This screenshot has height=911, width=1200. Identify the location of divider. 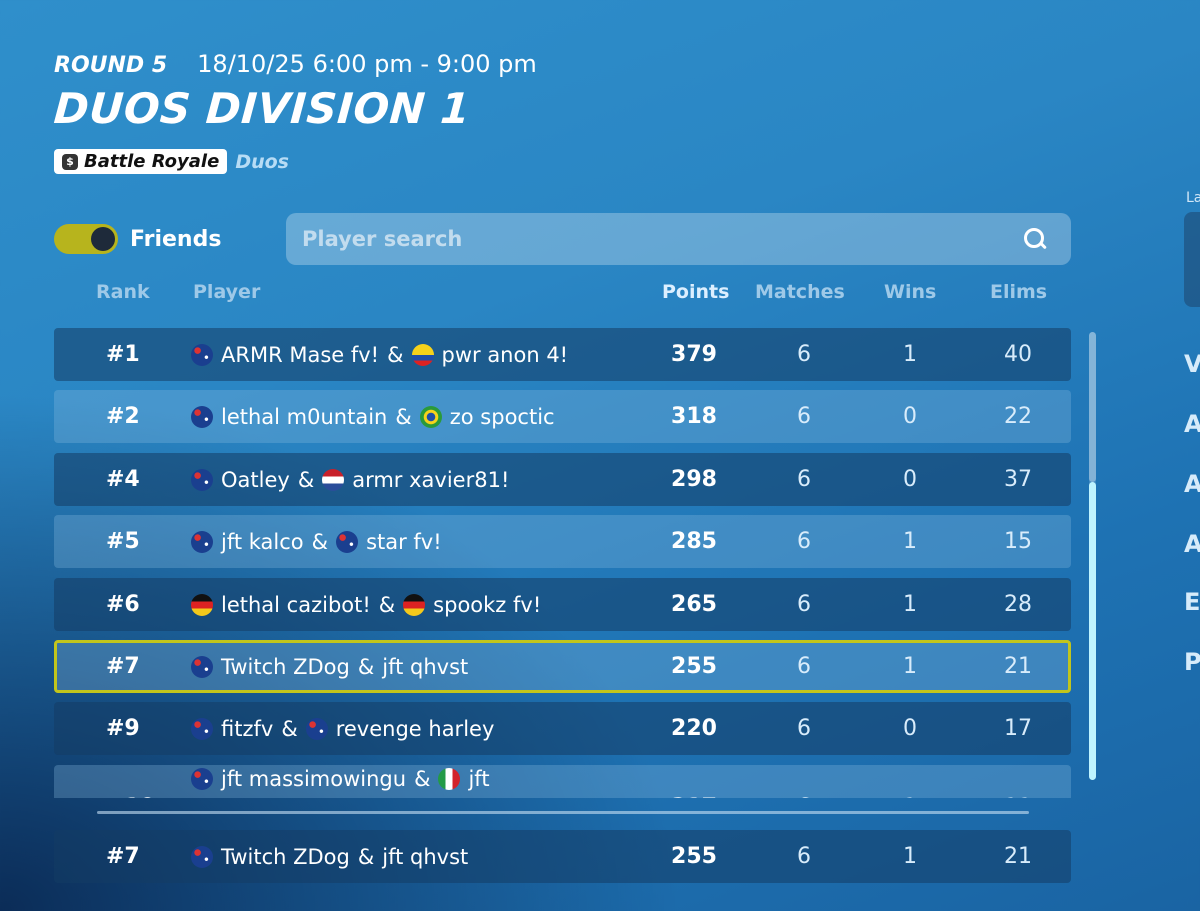
(563, 812).